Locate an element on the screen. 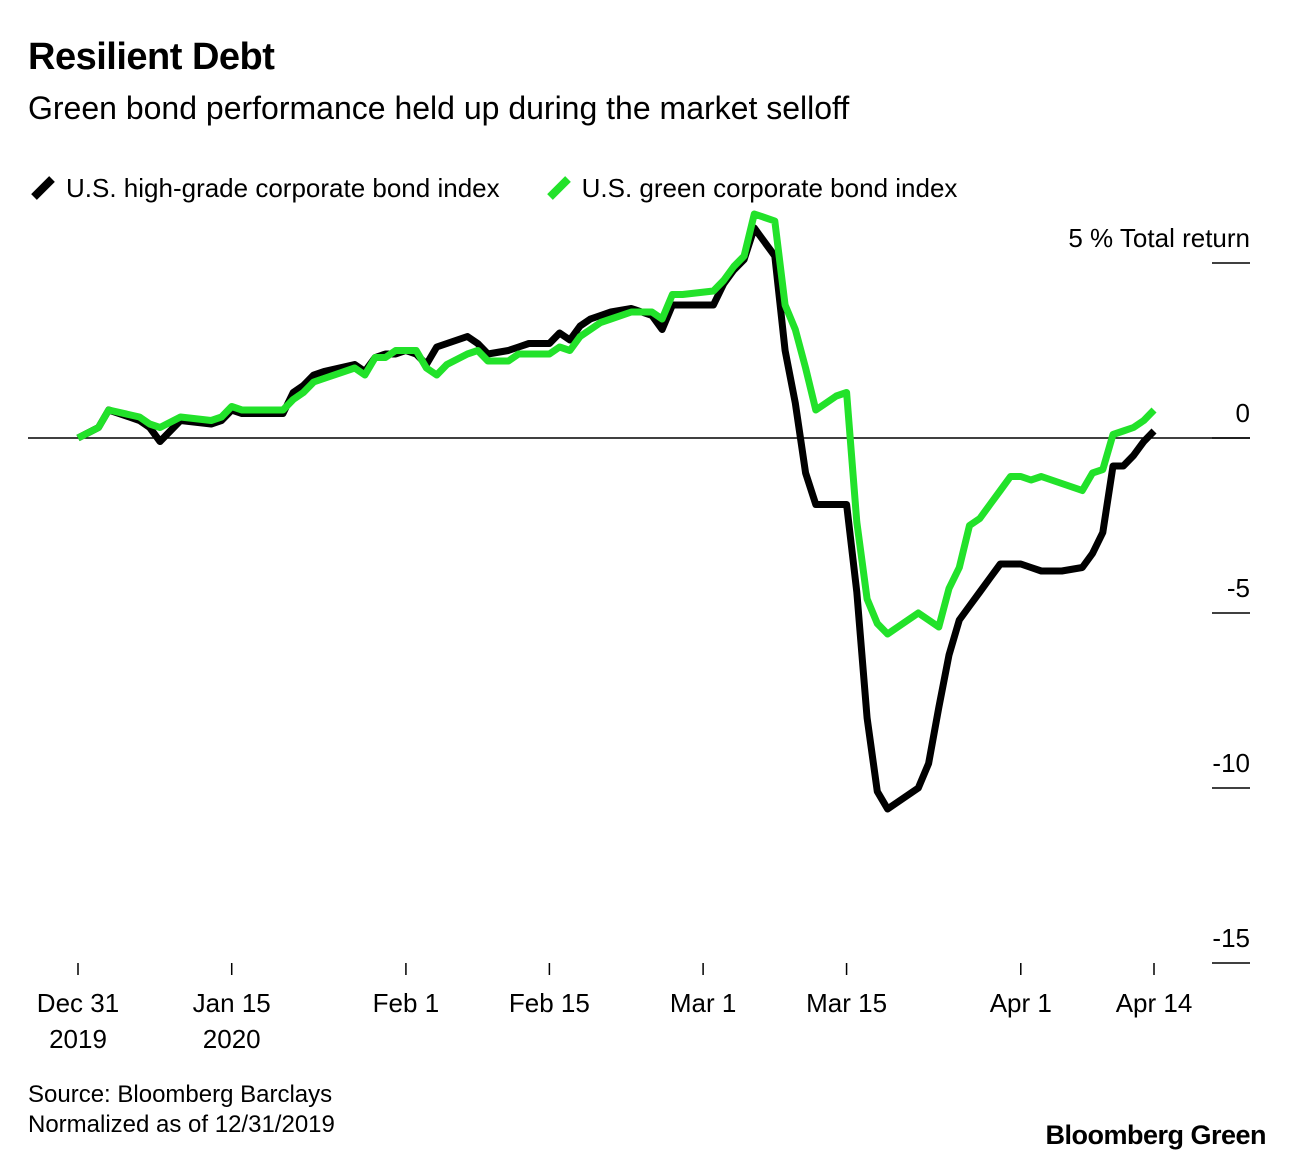  brand-logo: Bloomberg Green is located at coordinates (1155, 1135).